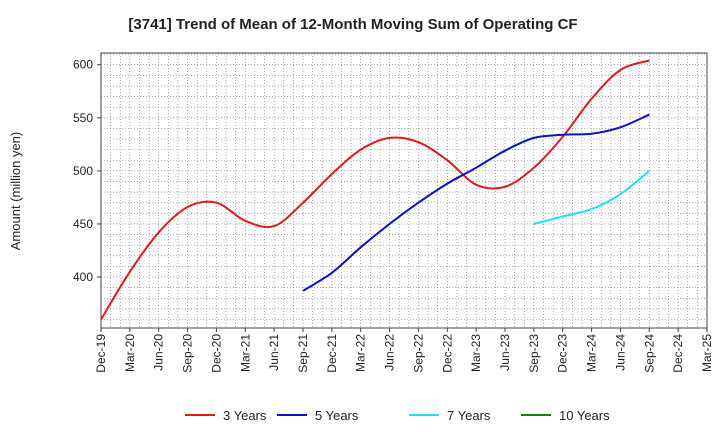  Describe the element at coordinates (476, 353) in the screenshot. I see `x-tick-label: Mar-23` at that location.